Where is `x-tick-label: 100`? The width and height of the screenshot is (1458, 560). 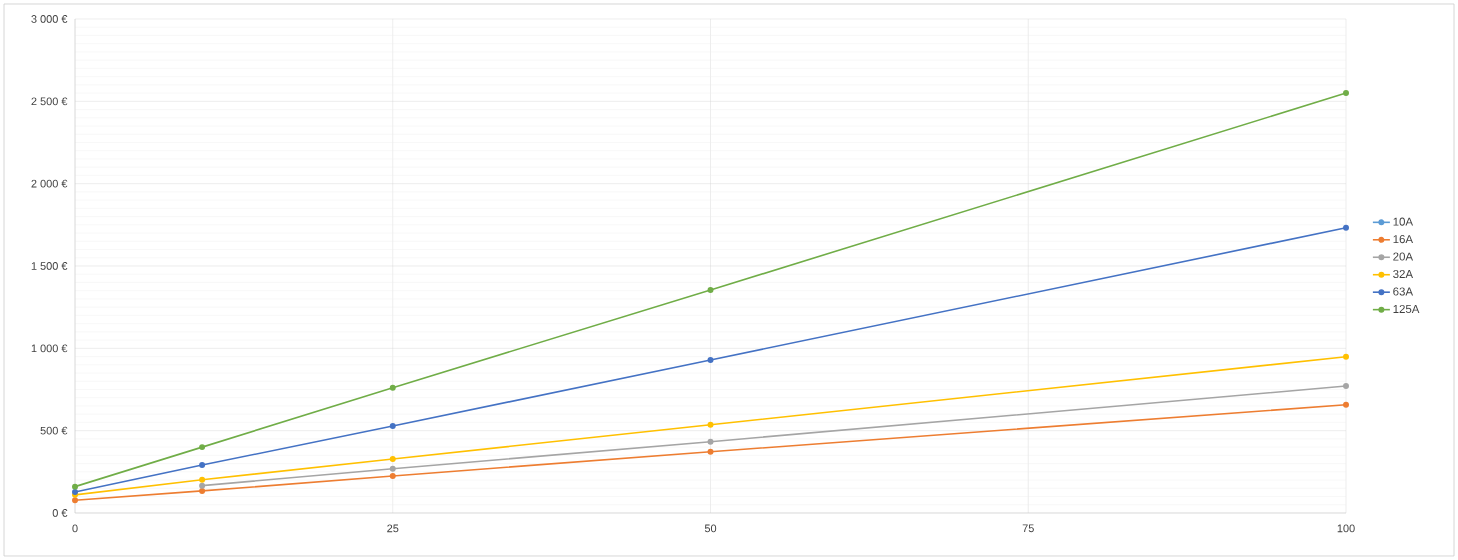 x-tick-label: 100 is located at coordinates (1346, 528).